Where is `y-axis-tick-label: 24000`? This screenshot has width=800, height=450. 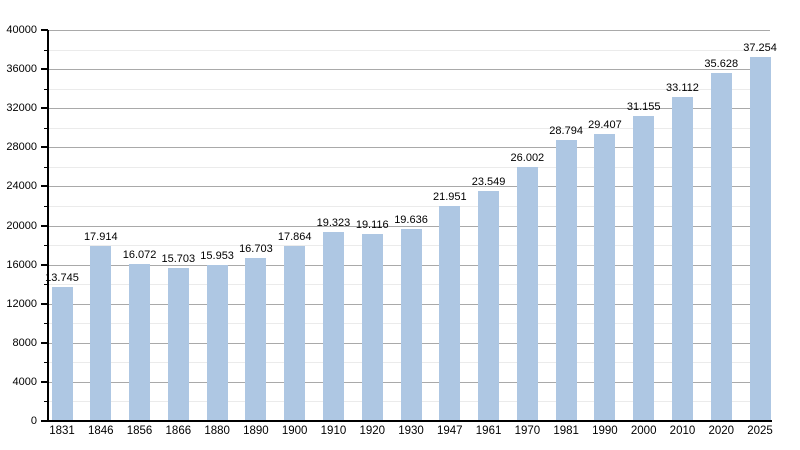 y-axis-tick-label: 24000 is located at coordinates (21, 186).